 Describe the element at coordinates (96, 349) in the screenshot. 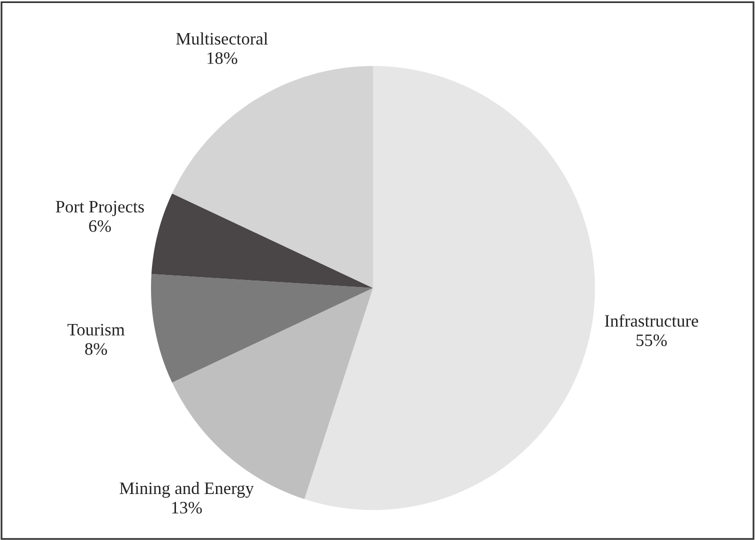

I see `data-label: 8%` at that location.